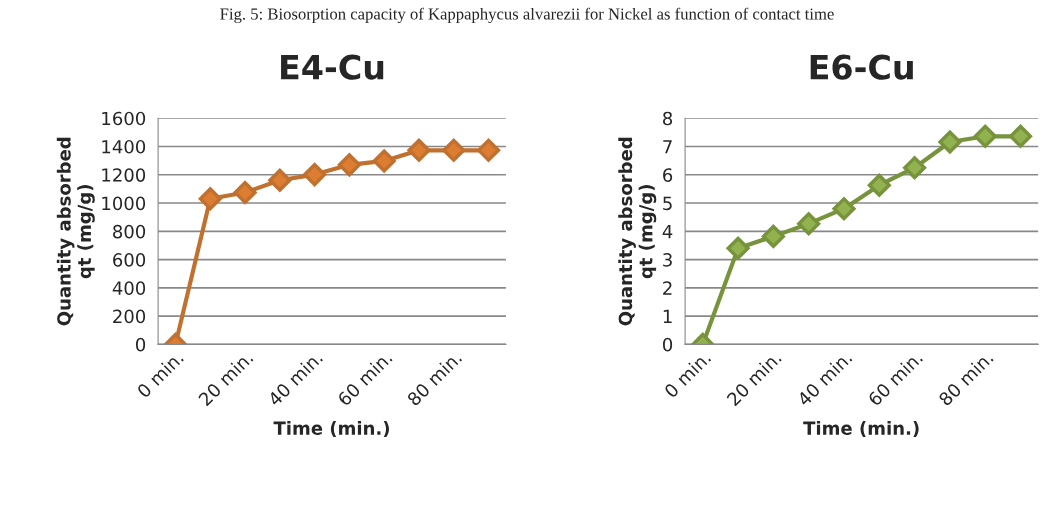 The width and height of the screenshot is (1054, 514). I want to click on y-tick-label: 1200, so click(124, 175).